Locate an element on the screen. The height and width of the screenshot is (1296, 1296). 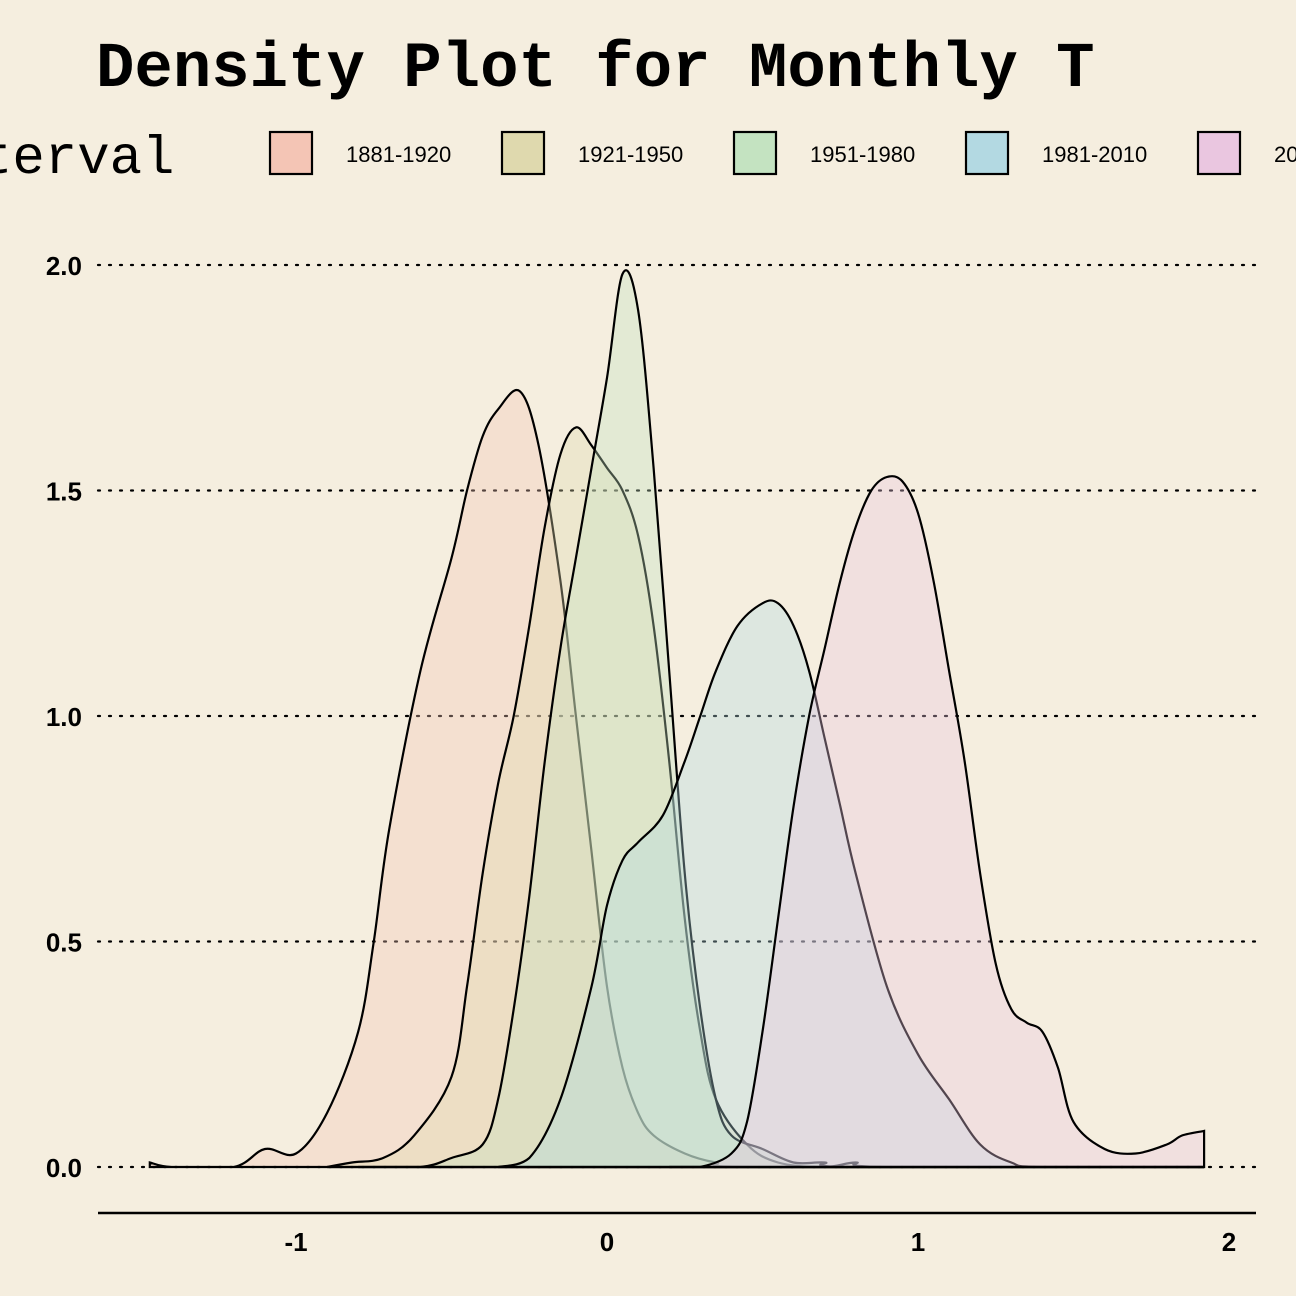
y-tick-label: 1.0 is located at coordinates (64, 717).